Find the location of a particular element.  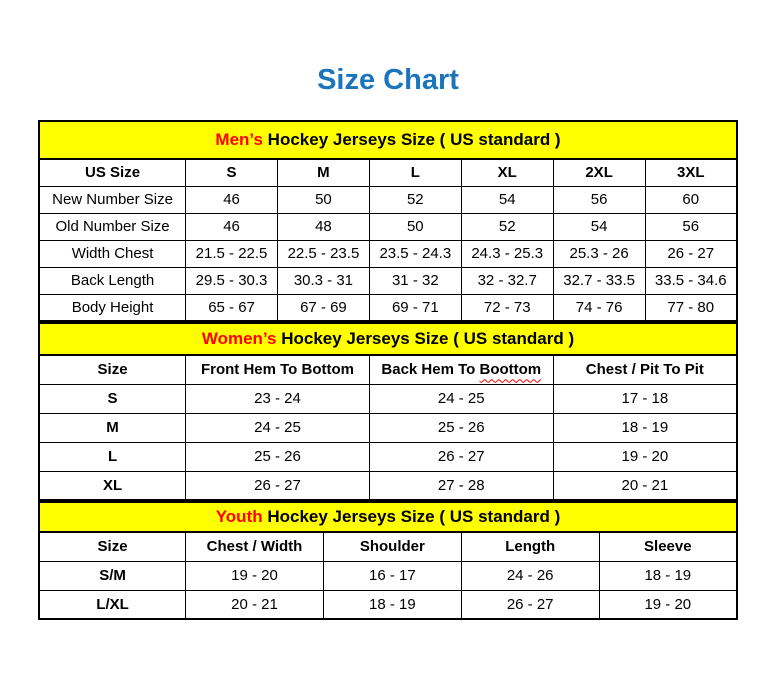

row-label: New Number Size is located at coordinates (112, 199).